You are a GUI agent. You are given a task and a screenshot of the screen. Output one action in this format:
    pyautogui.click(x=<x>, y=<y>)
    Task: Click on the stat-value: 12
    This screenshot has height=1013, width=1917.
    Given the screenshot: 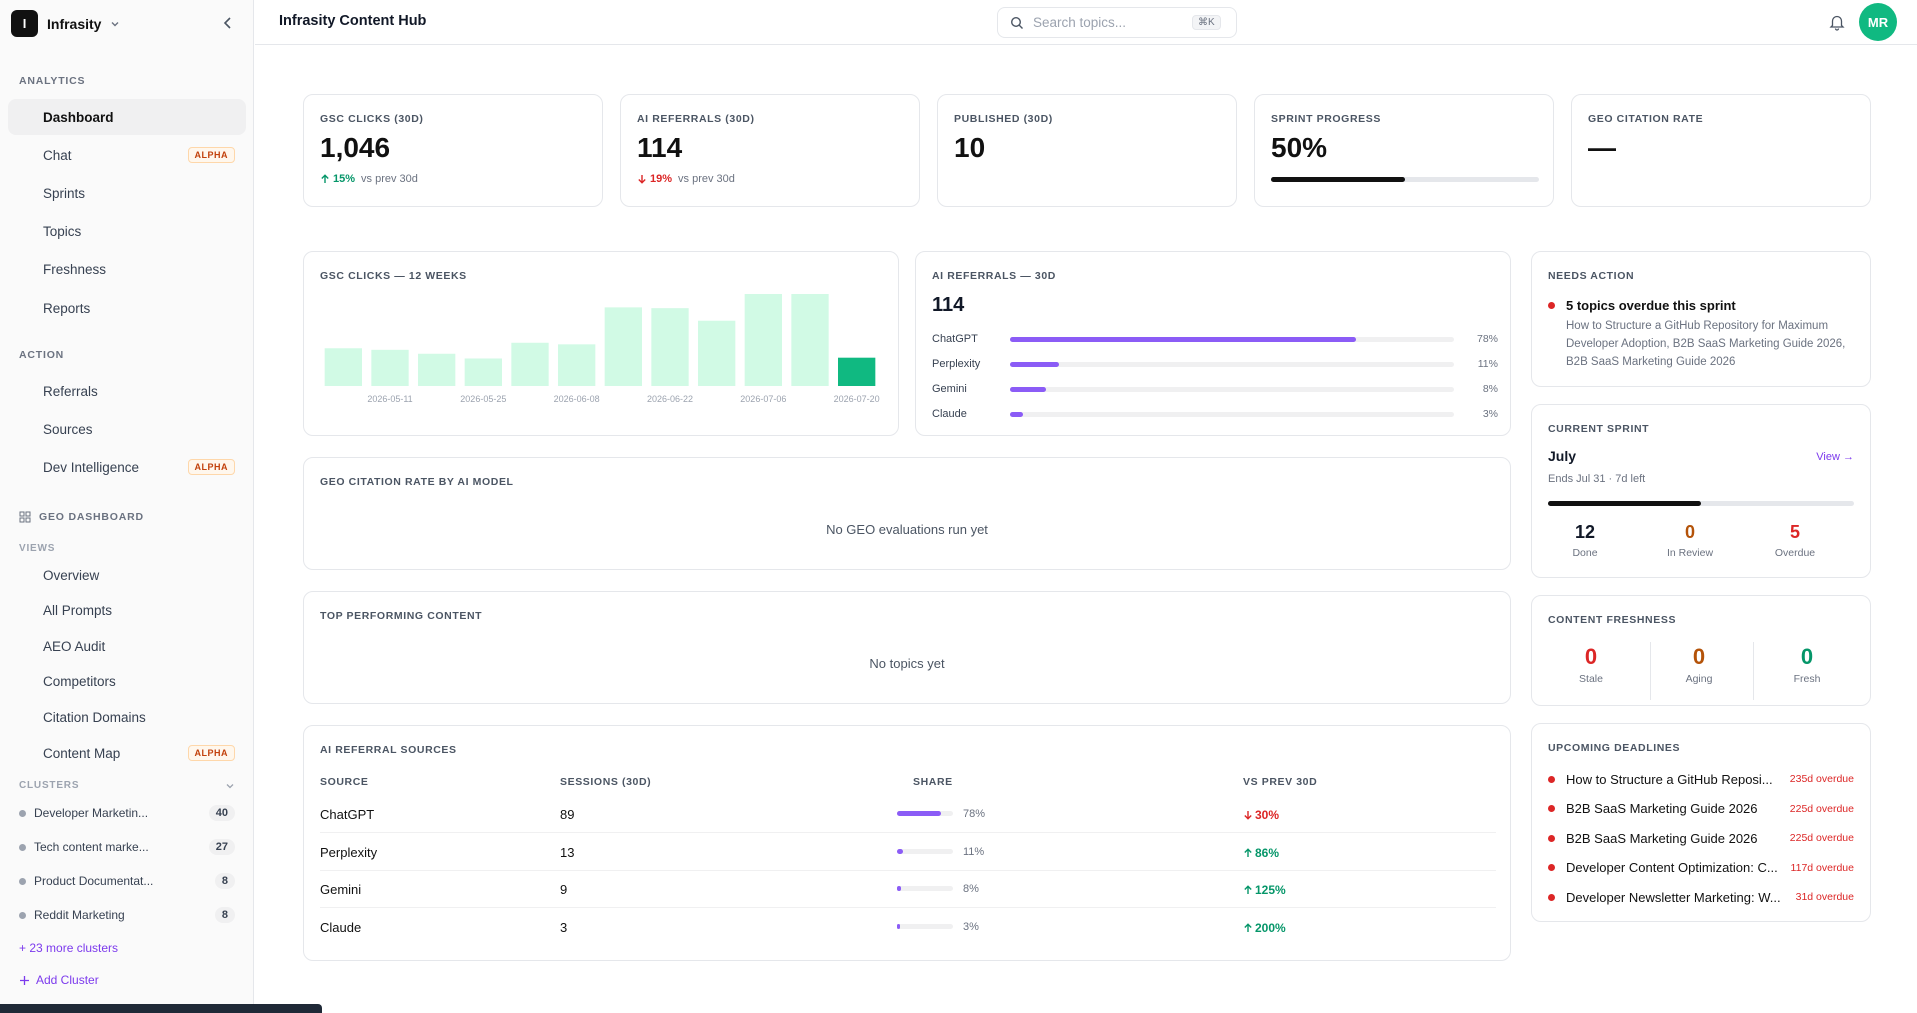 What is the action you would take?
    pyautogui.click(x=1585, y=532)
    